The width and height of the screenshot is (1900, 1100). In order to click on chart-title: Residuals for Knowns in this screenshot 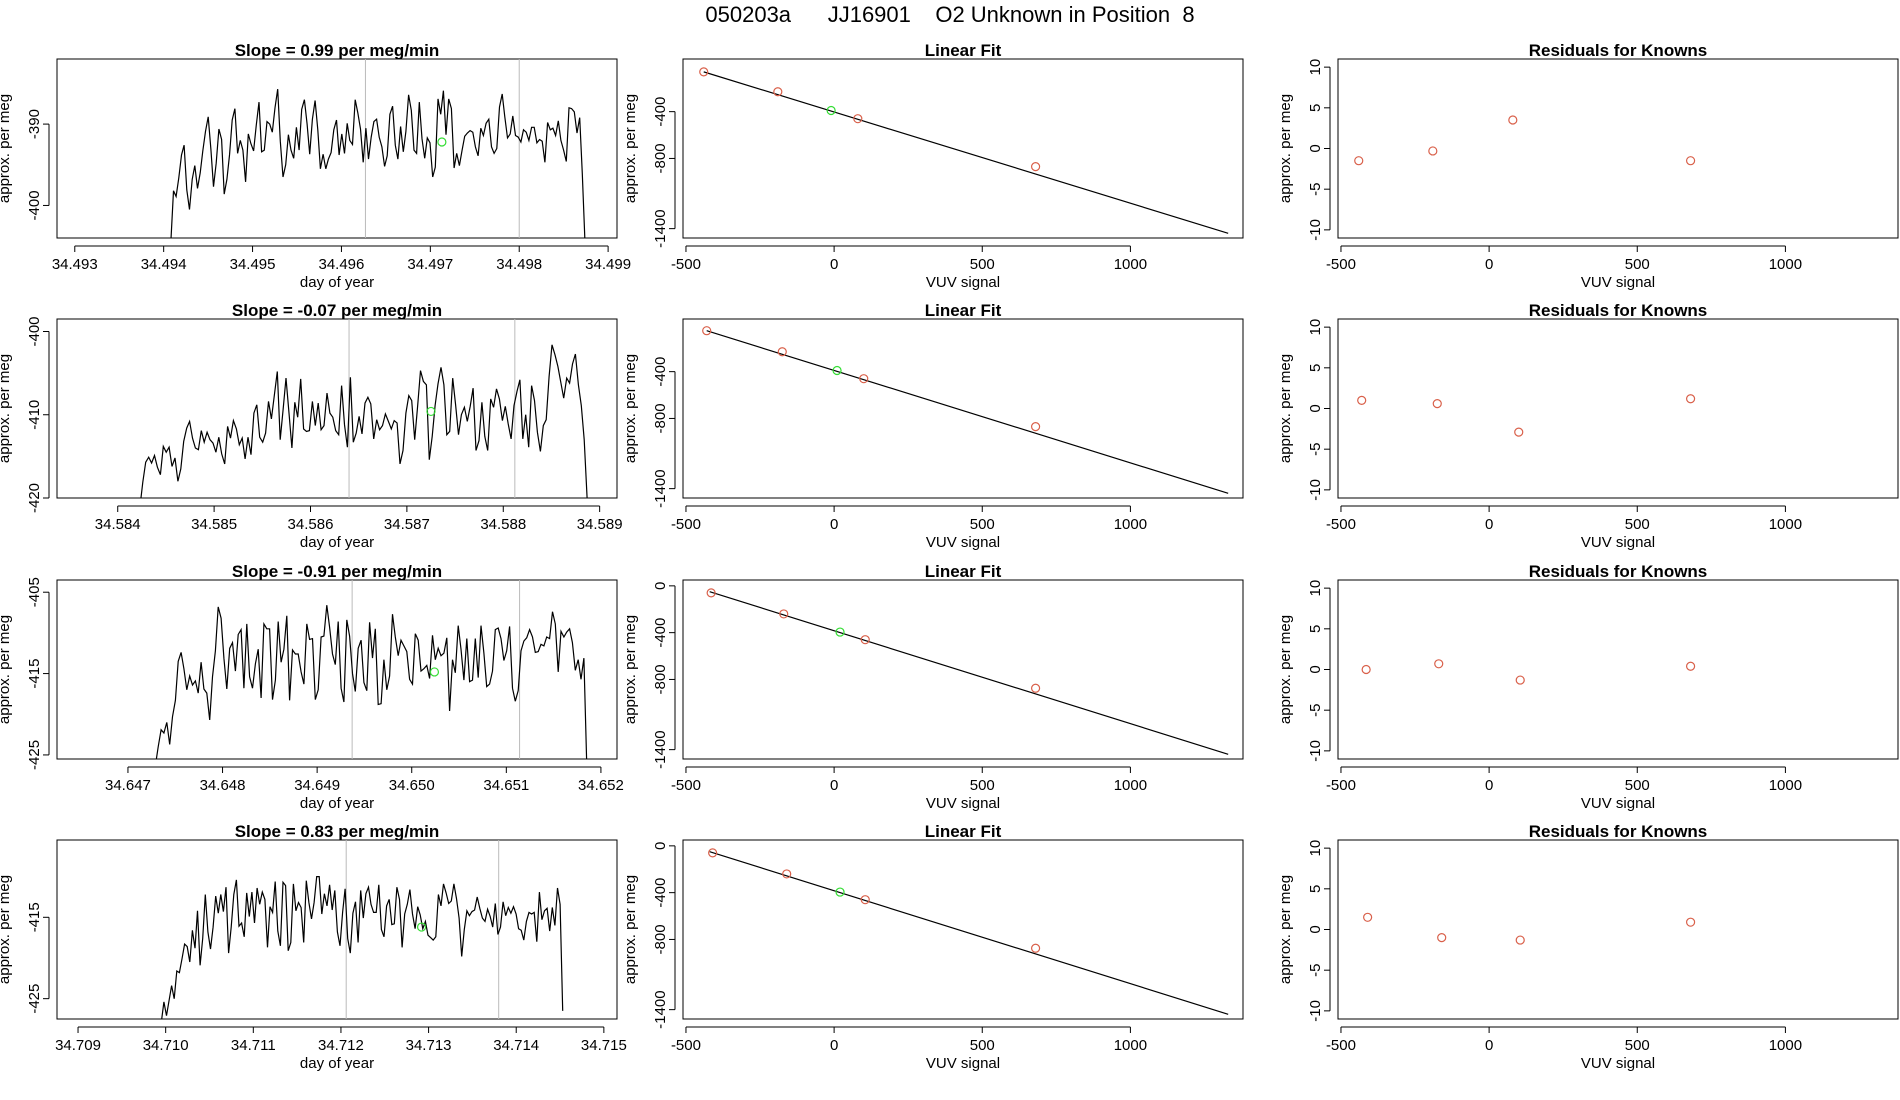, I will do `click(1618, 831)`.